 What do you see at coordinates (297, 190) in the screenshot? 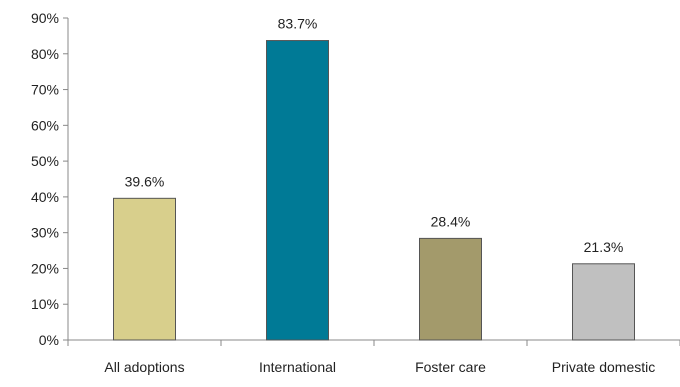
I see `bar-international` at bounding box center [297, 190].